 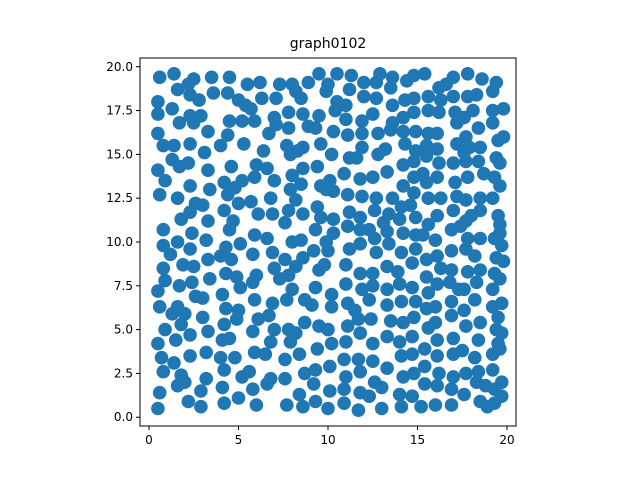 I want to click on y-tick-label: 12.5, so click(x=119, y=198).